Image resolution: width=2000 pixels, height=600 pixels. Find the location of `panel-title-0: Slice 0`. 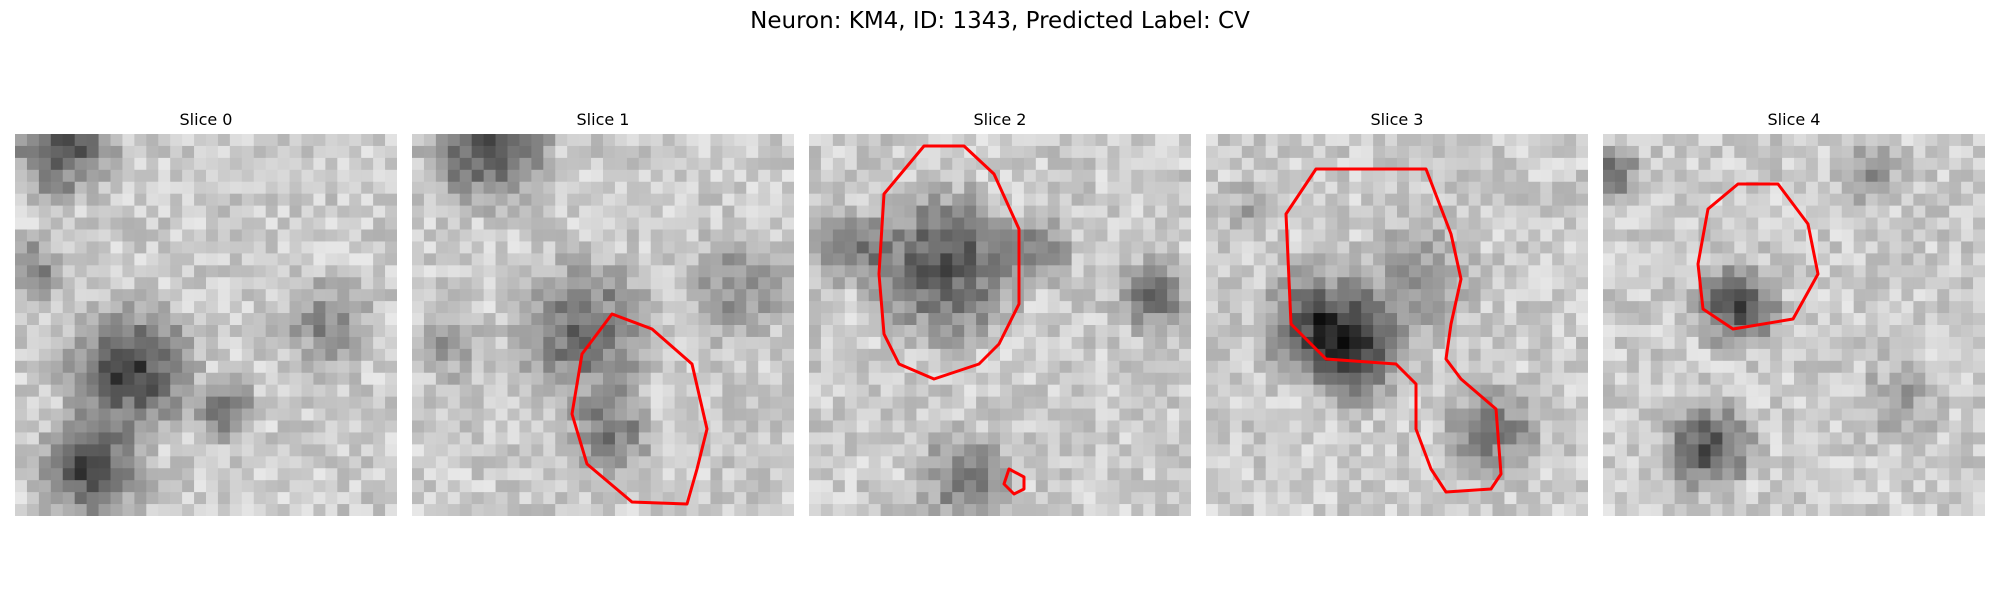

panel-title-0: Slice 0 is located at coordinates (206, 119).